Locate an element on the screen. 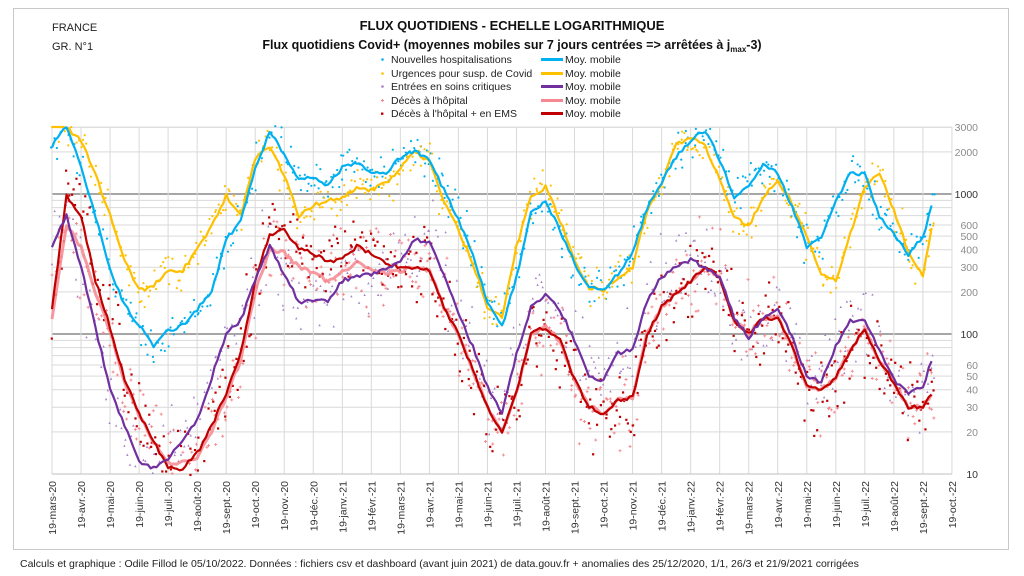 The image size is (1024, 576). legend-marker-icon is located at coordinates (382, 100).